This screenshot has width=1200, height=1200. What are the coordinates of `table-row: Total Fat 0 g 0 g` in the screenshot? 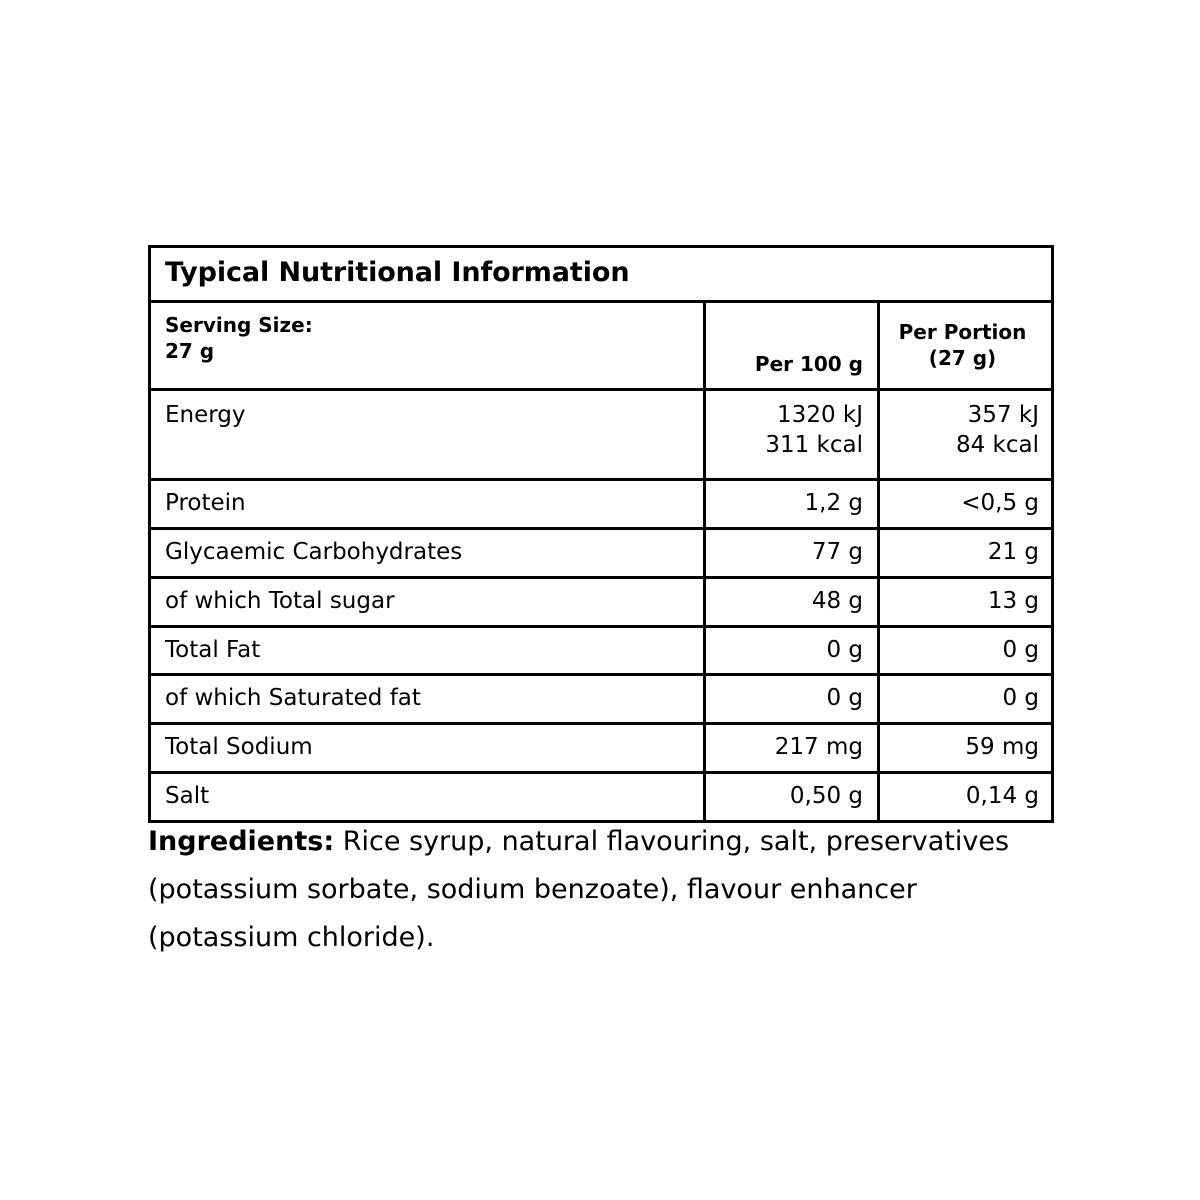 It's located at (601, 652).